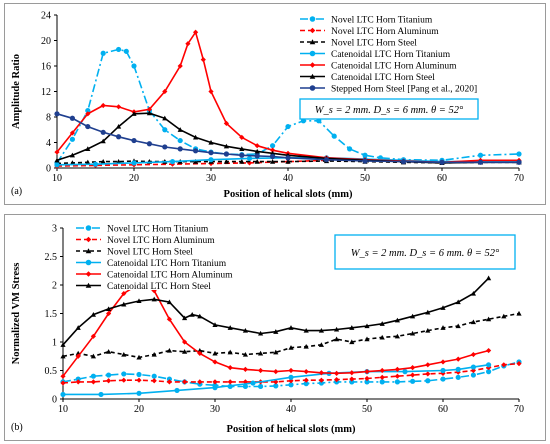 The height and width of the screenshot is (444, 550). I want to click on x-tick-label: 40, so click(288, 178).